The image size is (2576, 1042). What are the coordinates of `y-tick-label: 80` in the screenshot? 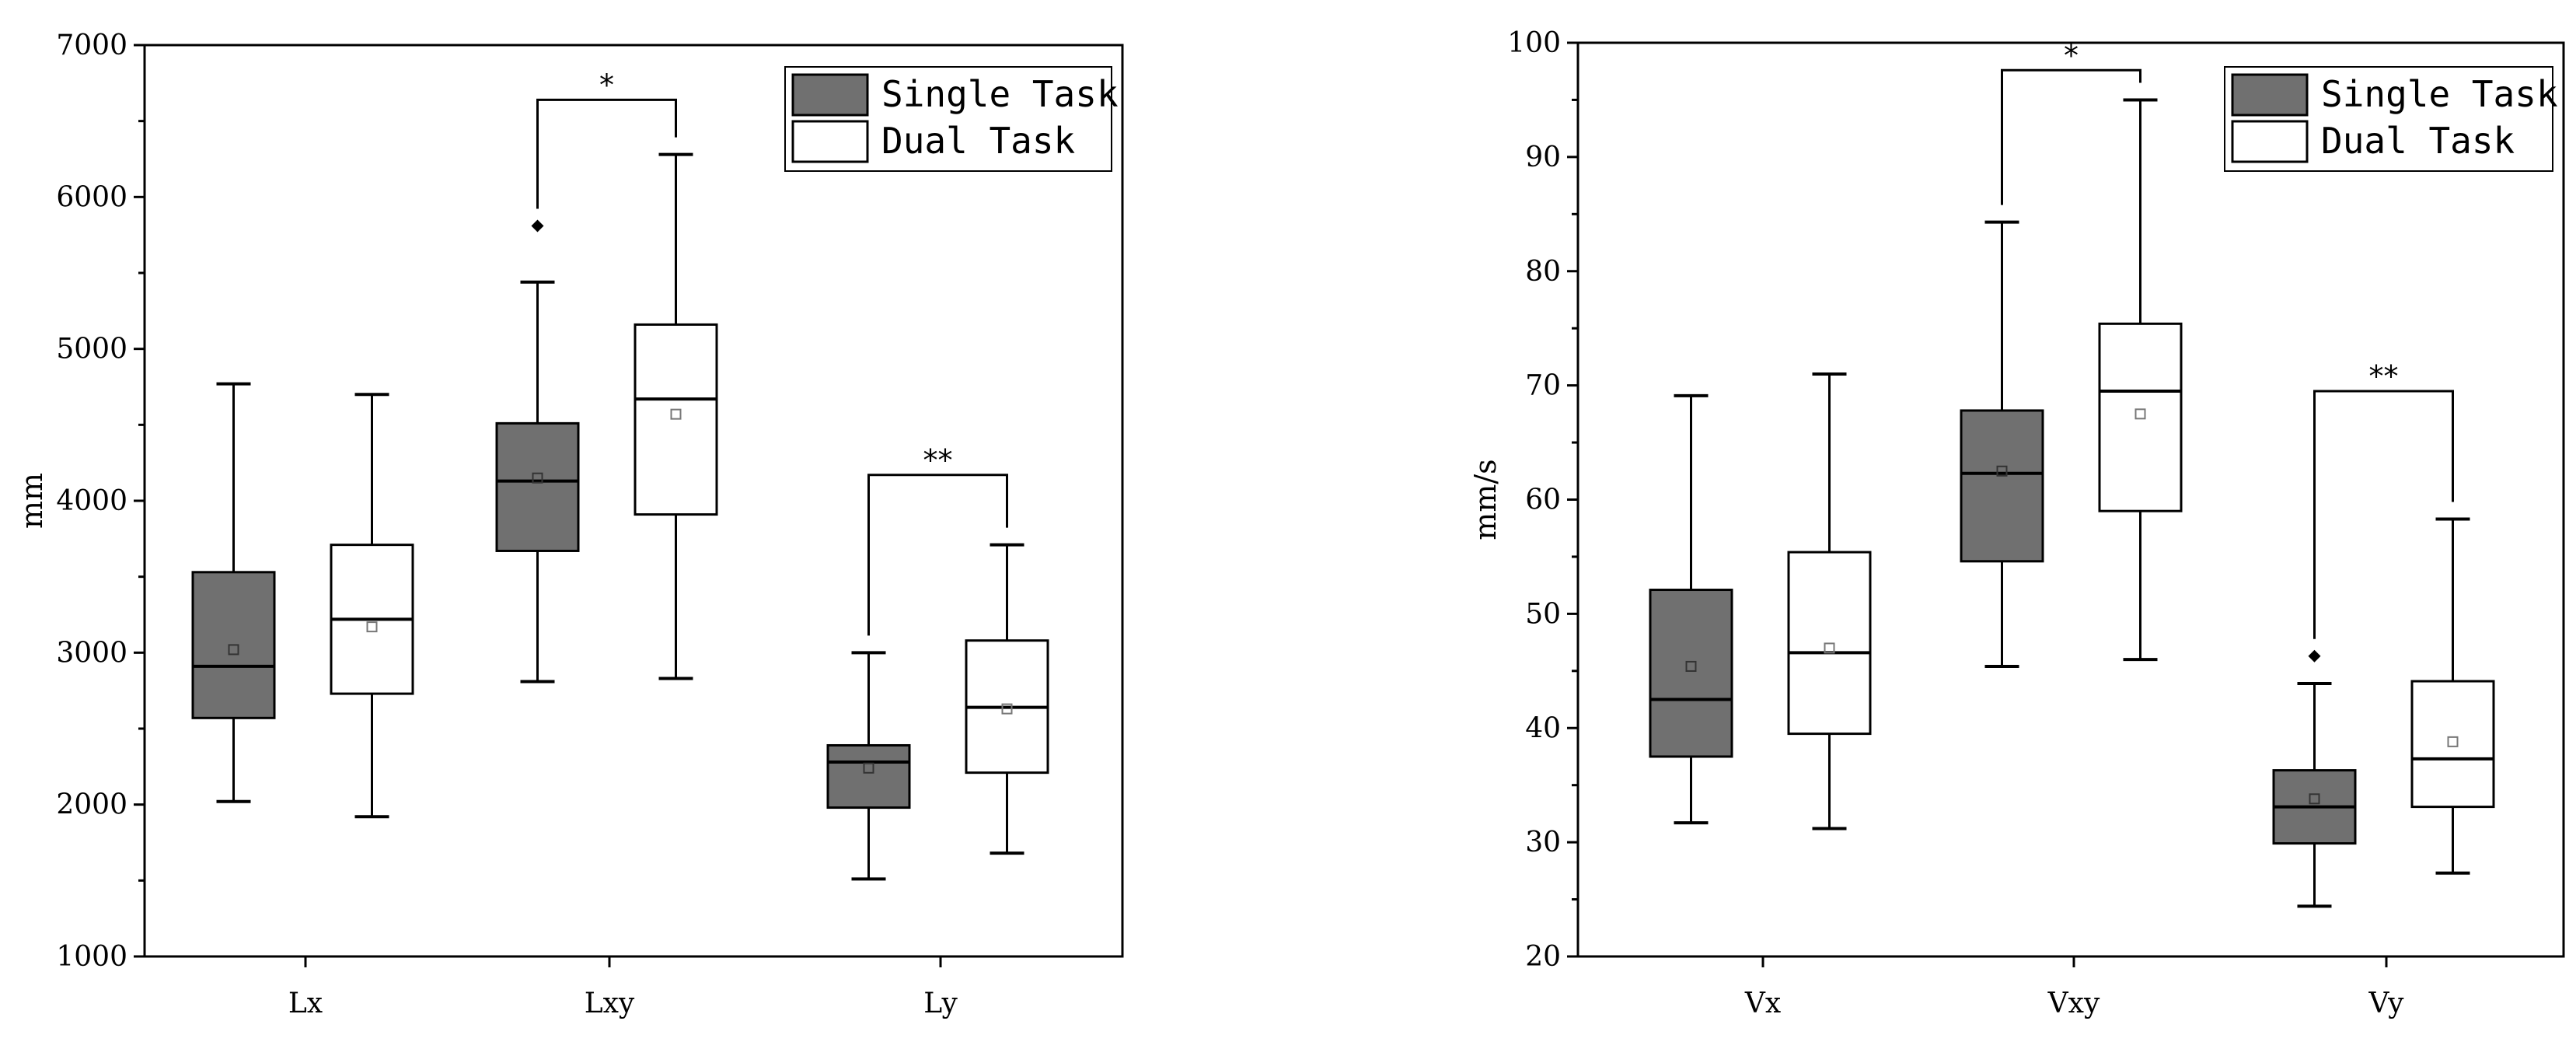 It's located at (1543, 272).